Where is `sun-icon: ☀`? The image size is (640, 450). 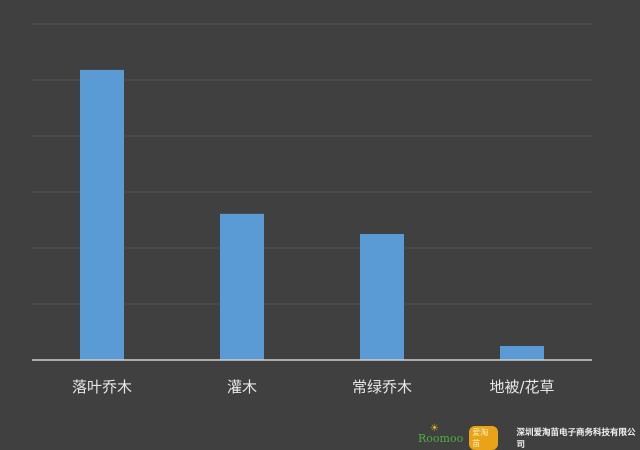
sun-icon: ☀ is located at coordinates (434, 428).